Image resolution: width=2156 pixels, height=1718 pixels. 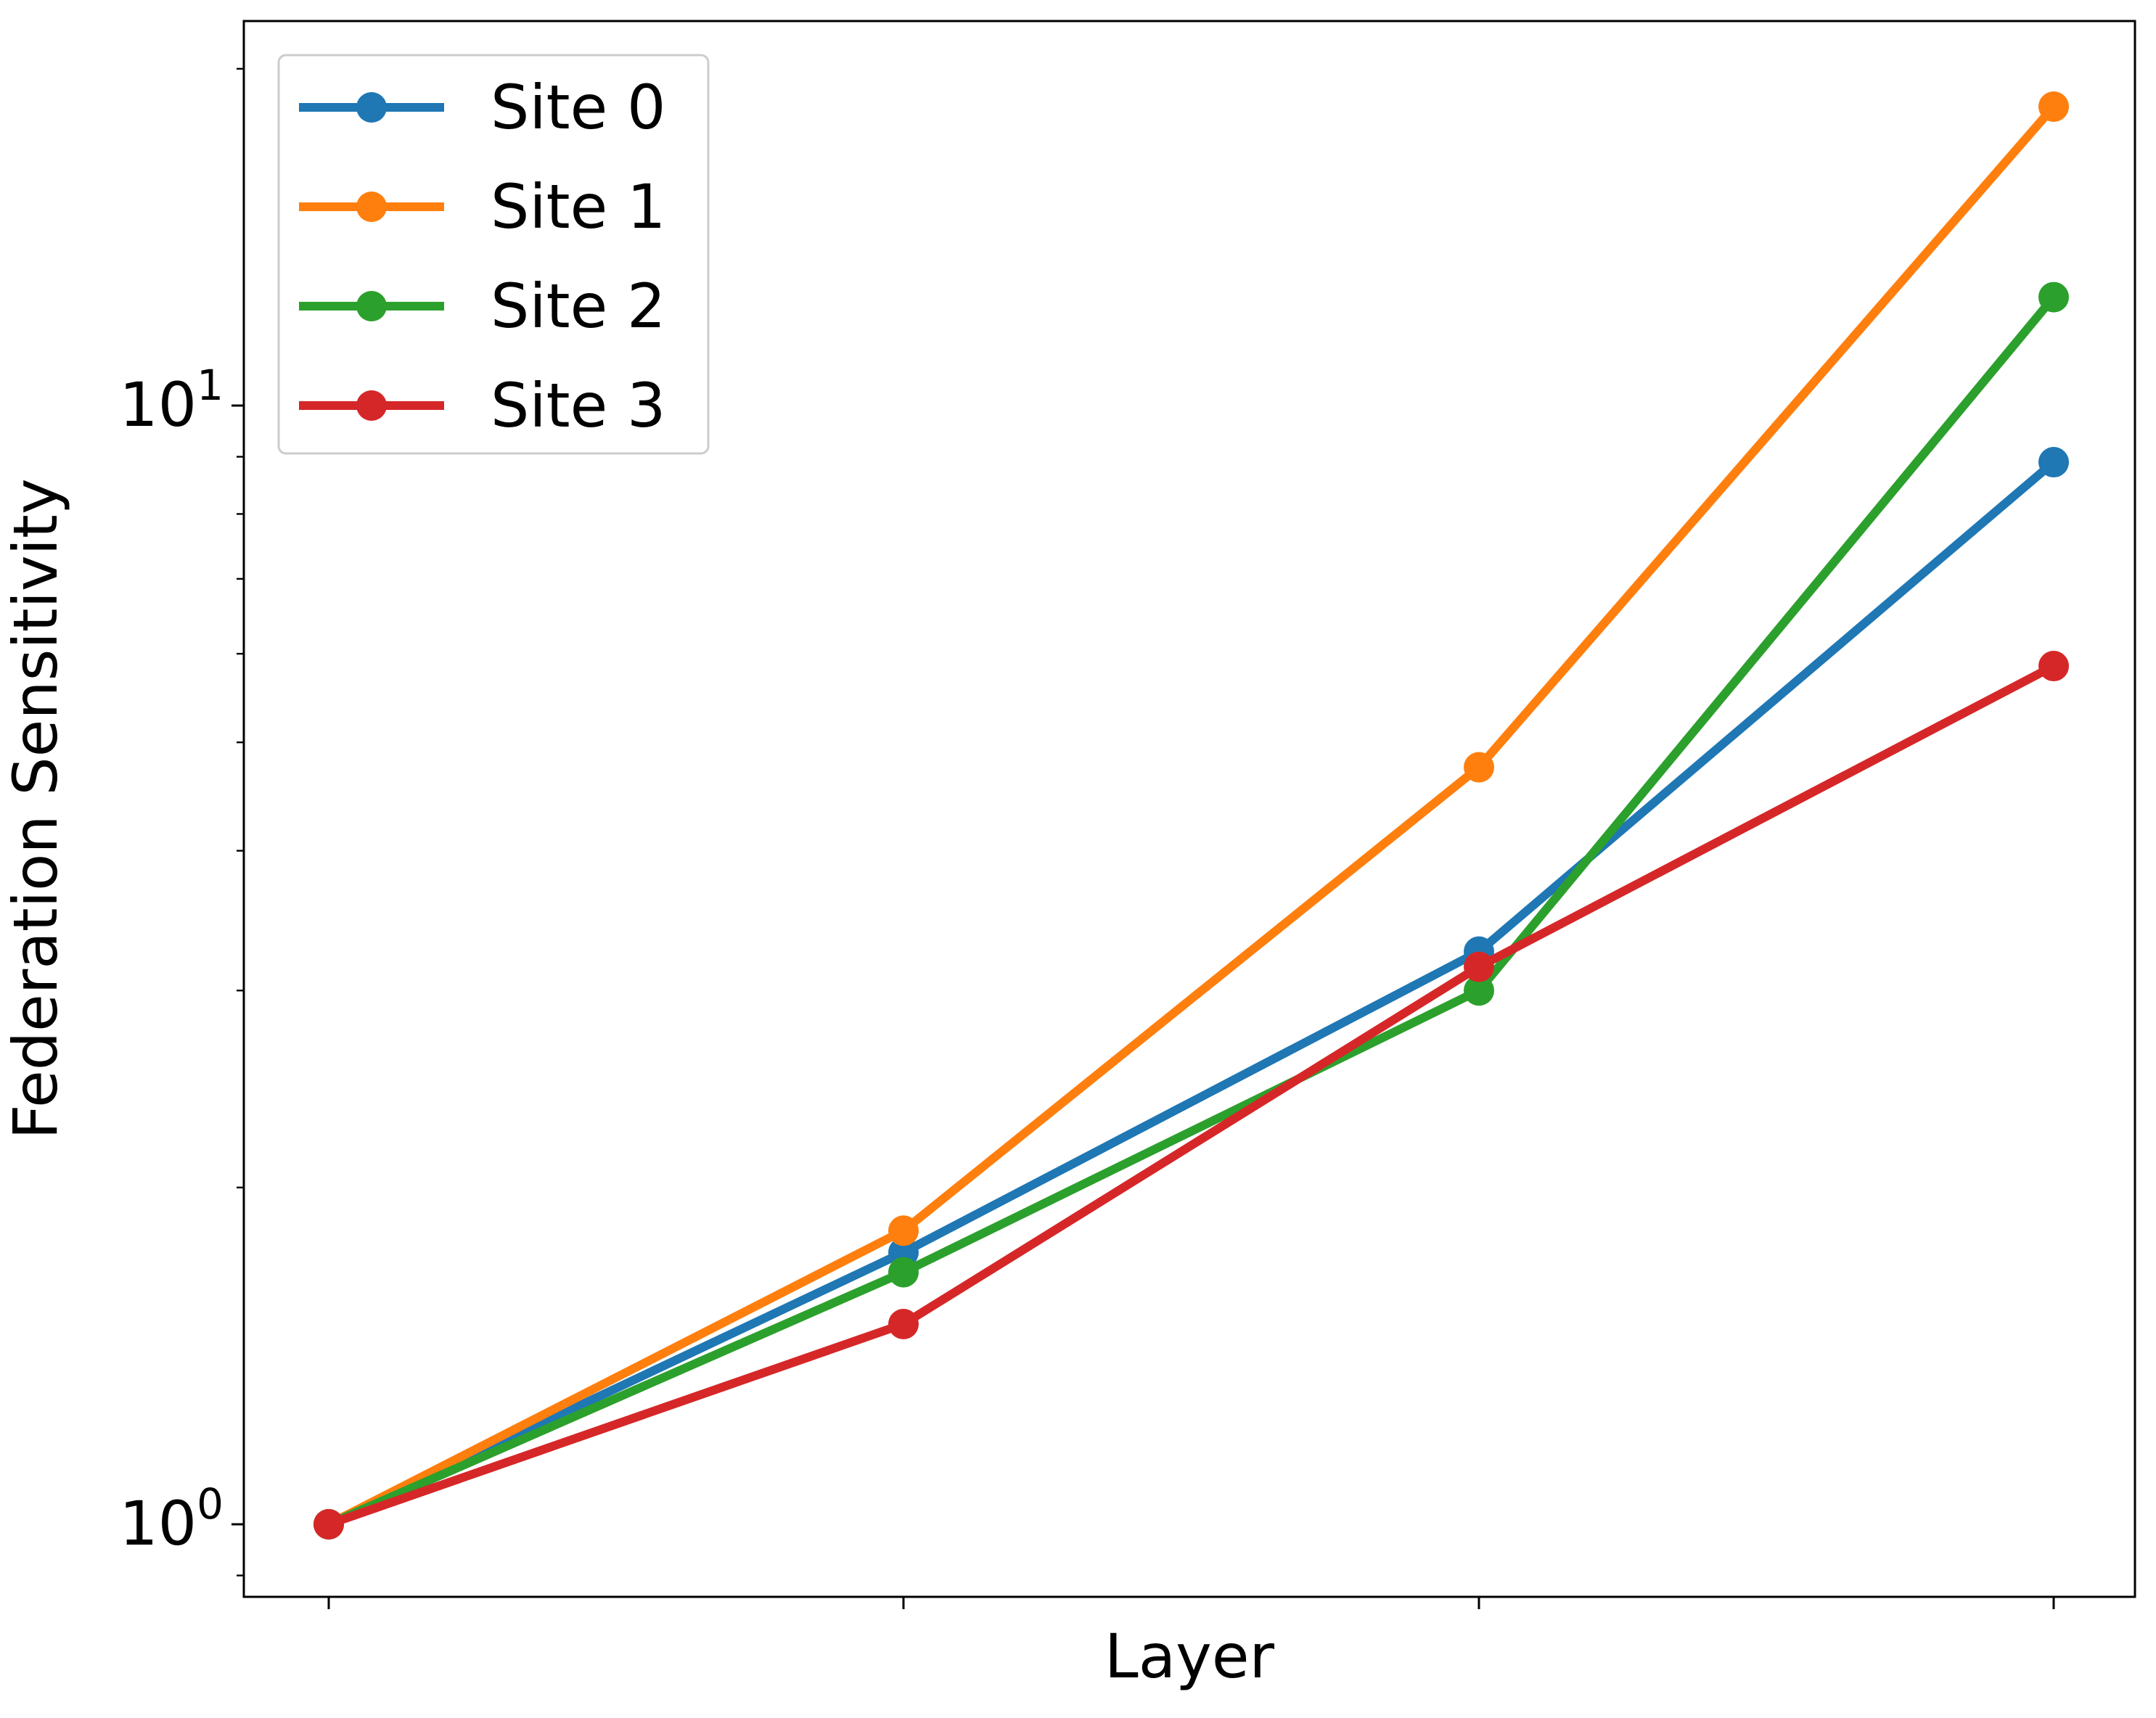 What do you see at coordinates (1189, 1656) in the screenshot?
I see `x-axis-label: Layer` at bounding box center [1189, 1656].